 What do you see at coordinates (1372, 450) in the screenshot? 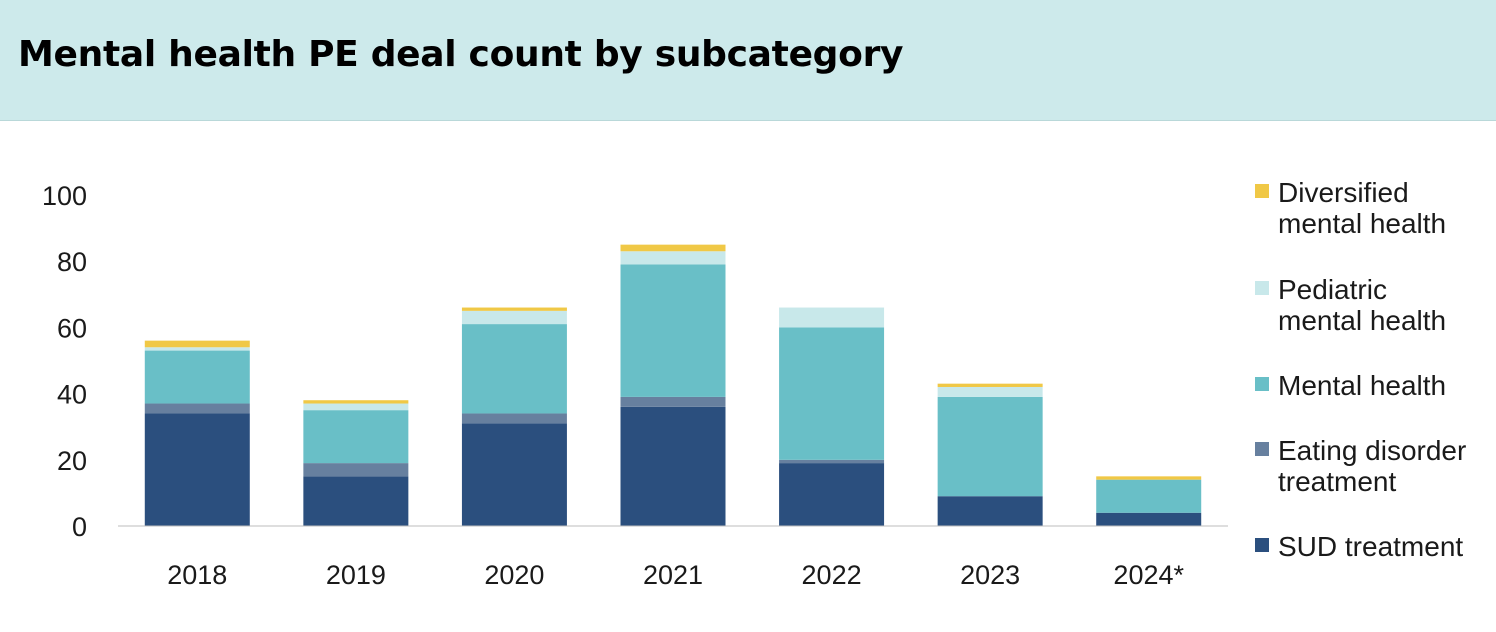
I see `legend-label: Eating disorder` at bounding box center [1372, 450].